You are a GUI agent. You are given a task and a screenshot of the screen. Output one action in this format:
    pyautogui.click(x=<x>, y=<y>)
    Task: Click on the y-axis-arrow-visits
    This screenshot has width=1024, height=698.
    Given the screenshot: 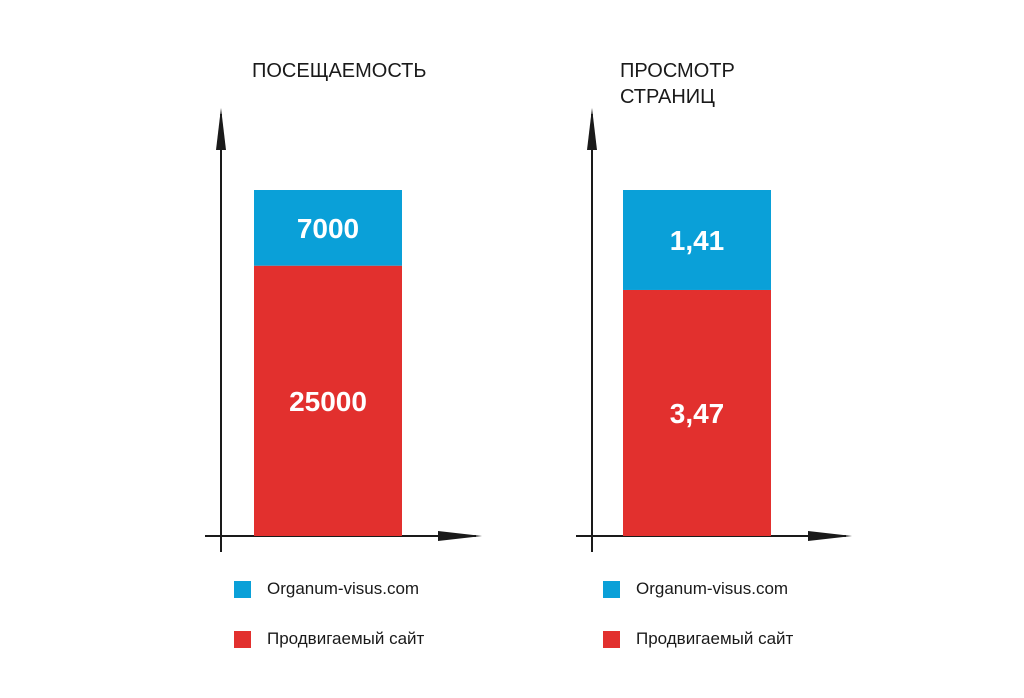 What is the action you would take?
    pyautogui.click(x=221, y=129)
    